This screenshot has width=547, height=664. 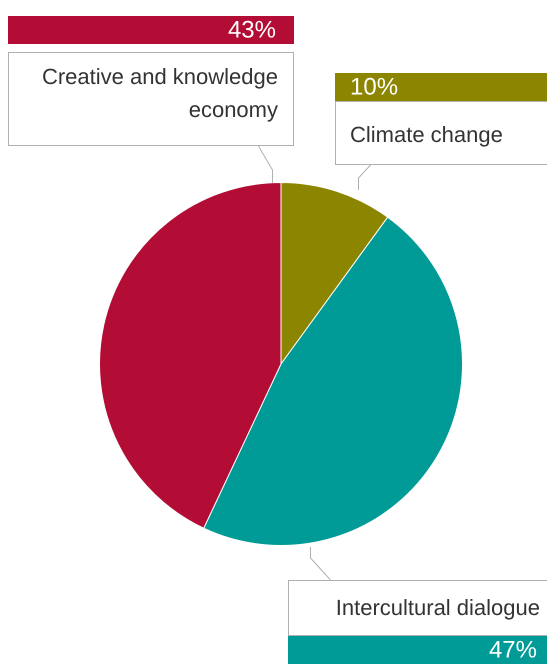 What do you see at coordinates (438, 607) in the screenshot?
I see `slice-label: Intercultural dialogue` at bounding box center [438, 607].